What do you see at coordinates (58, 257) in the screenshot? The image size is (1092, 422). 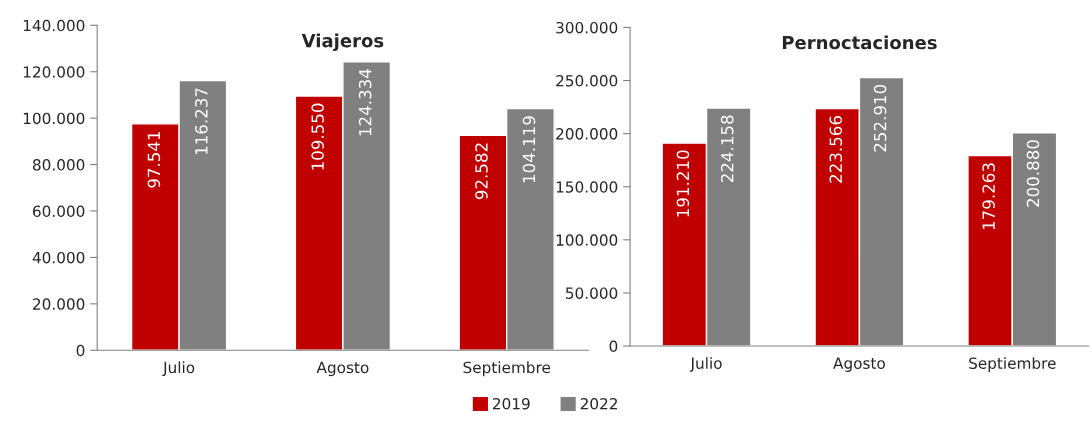 I see `y-tick-label: 40.000` at bounding box center [58, 257].